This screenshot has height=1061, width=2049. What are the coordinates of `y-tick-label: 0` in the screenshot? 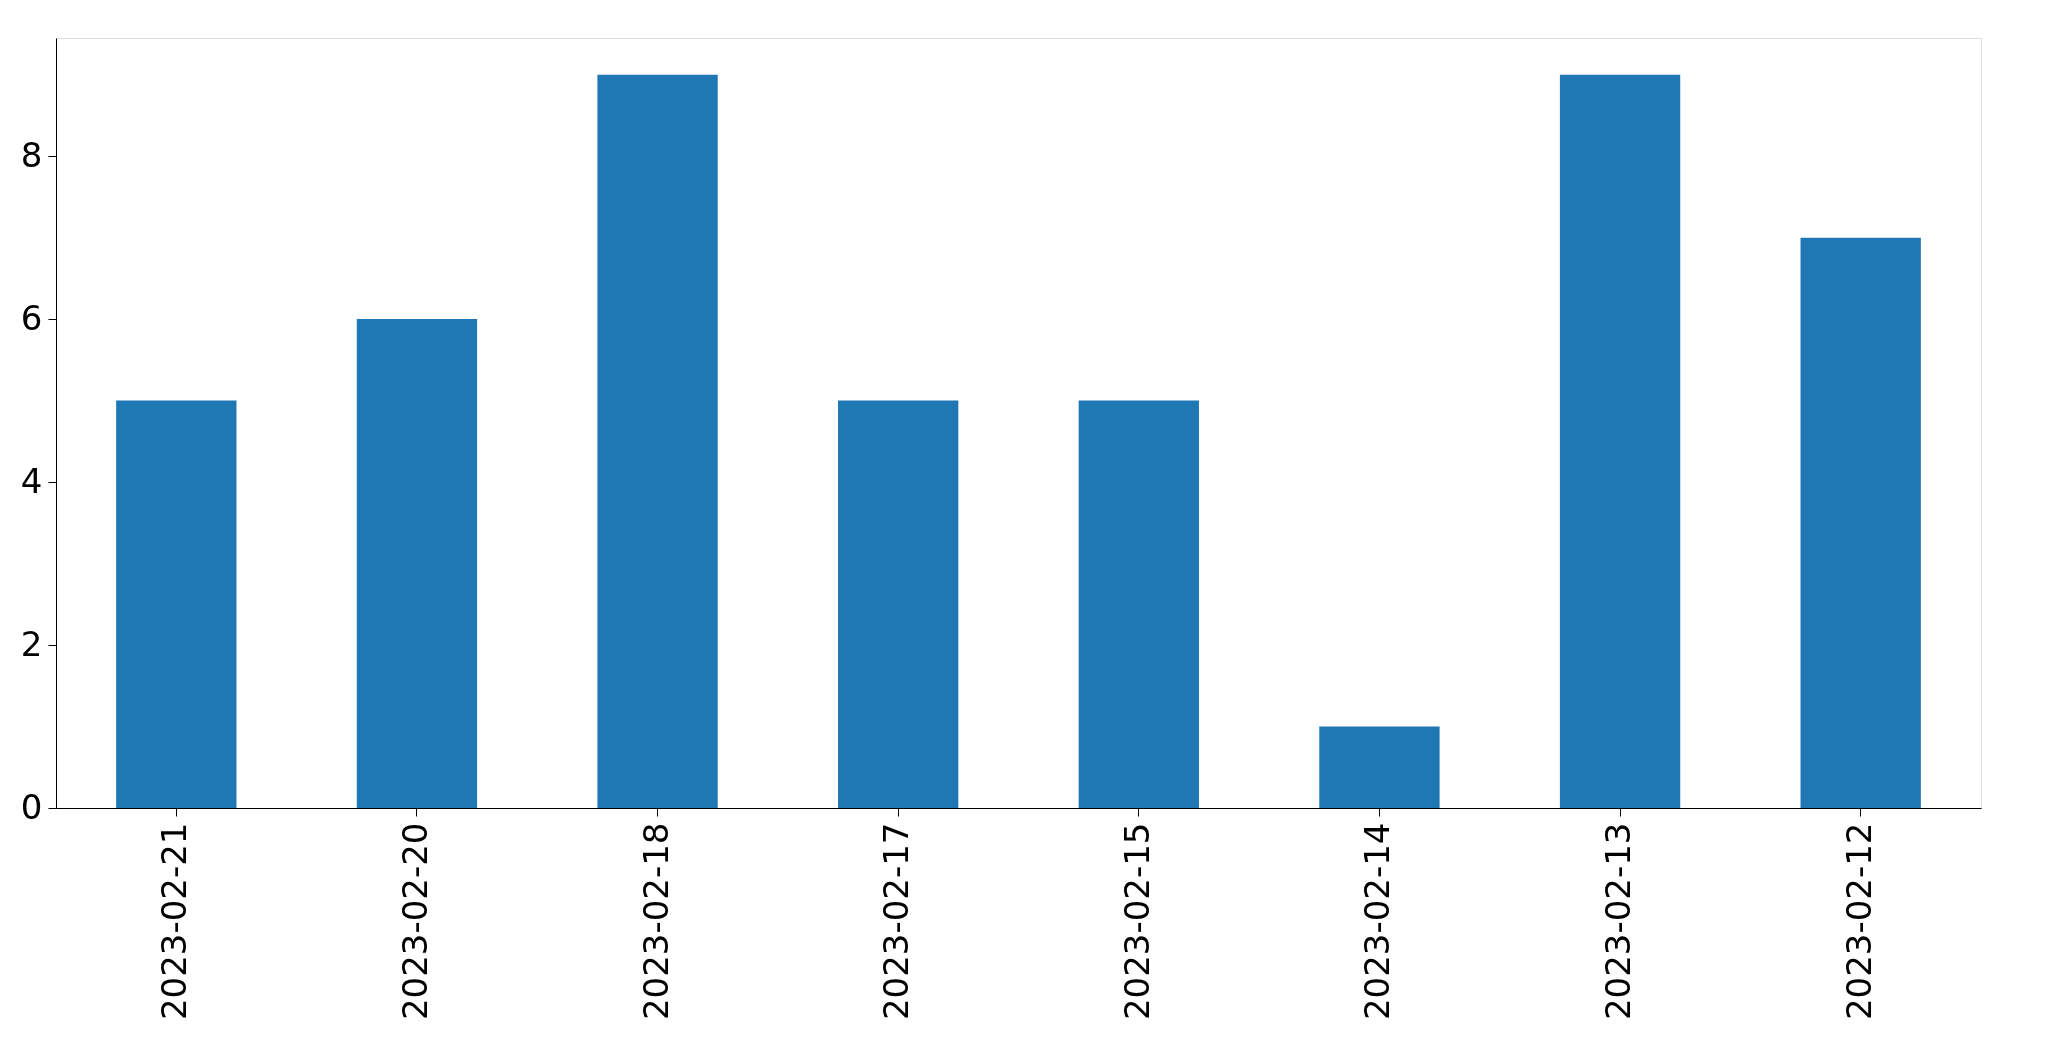 It's located at (31, 806).